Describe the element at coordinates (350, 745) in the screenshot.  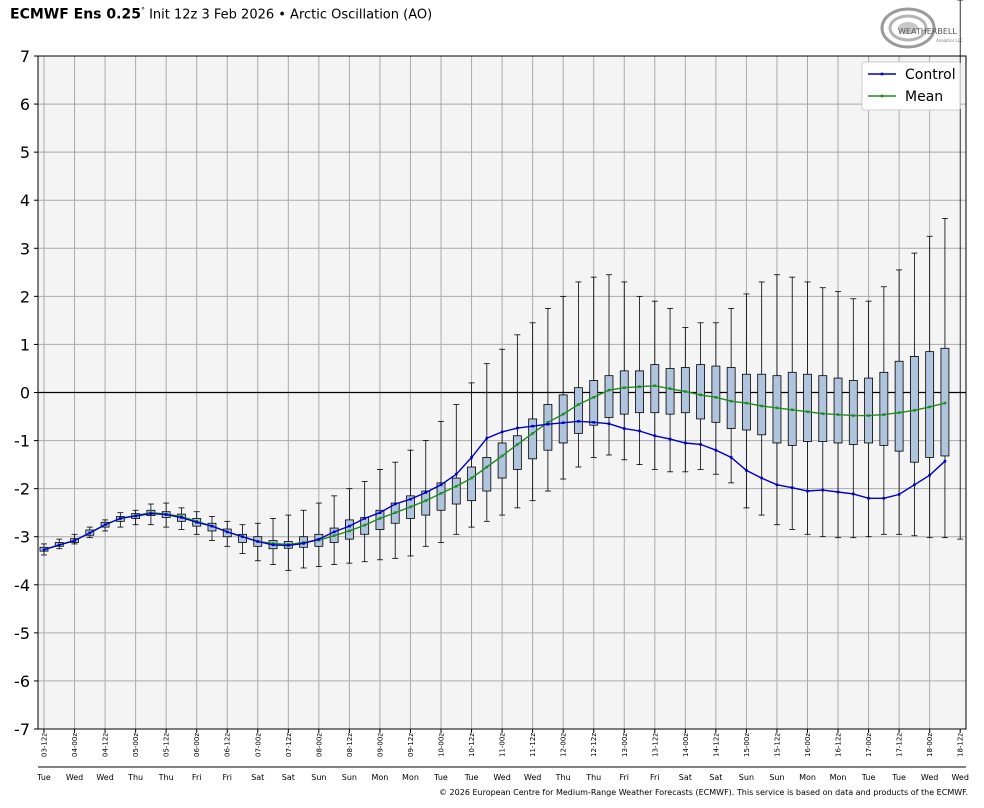
I see `x-tick-label: 08-12z` at that location.